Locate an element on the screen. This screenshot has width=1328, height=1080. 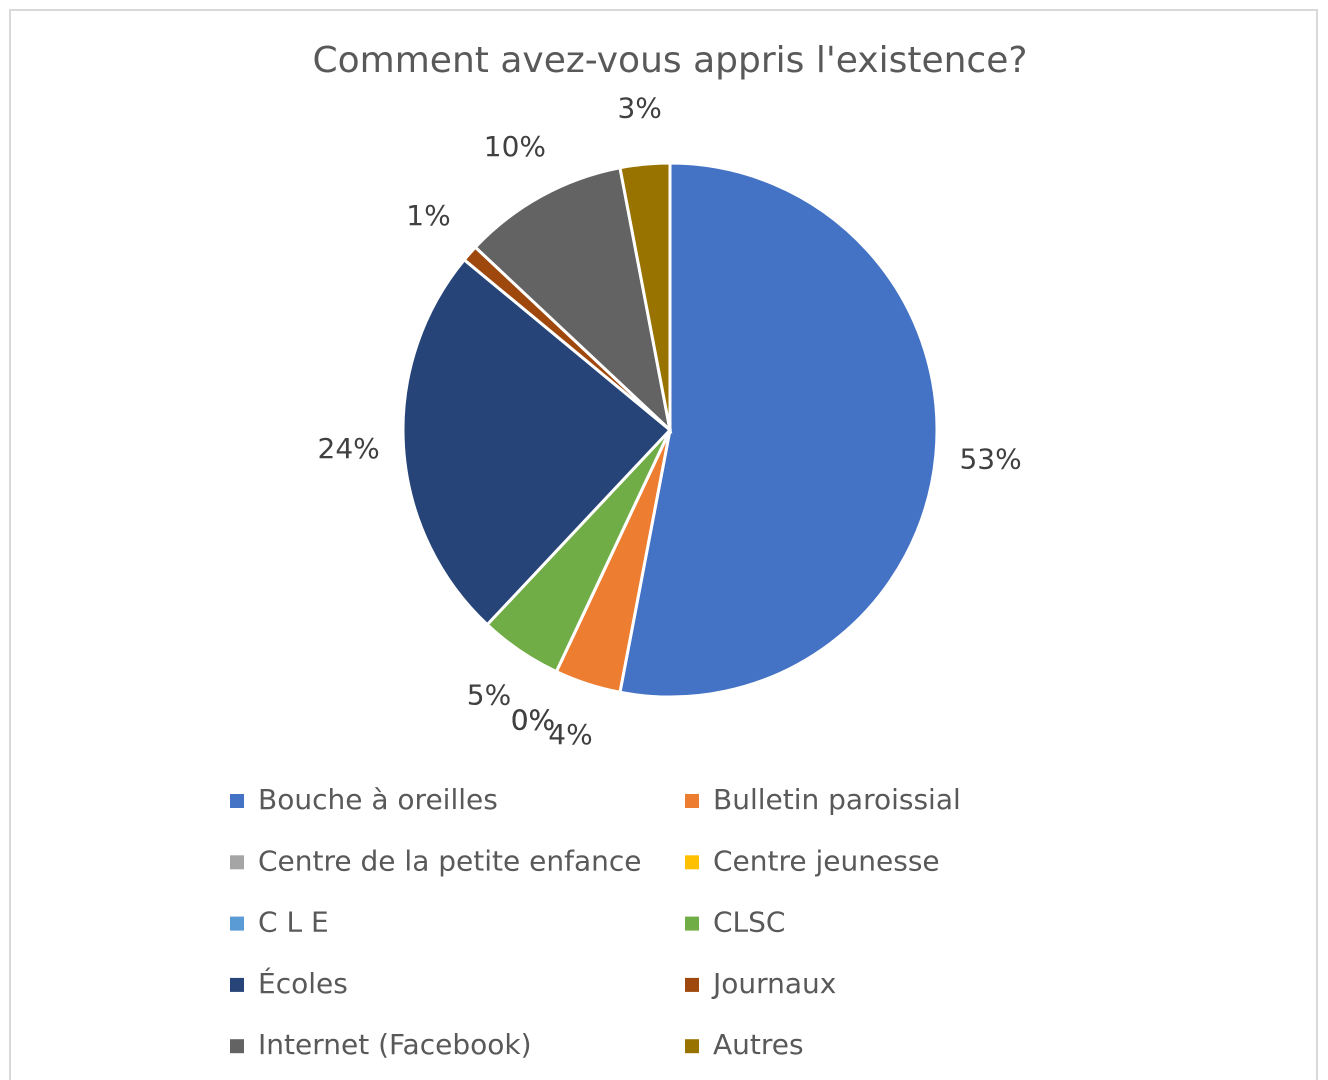
legend-label: Internet (Facebook) is located at coordinates (395, 1044).